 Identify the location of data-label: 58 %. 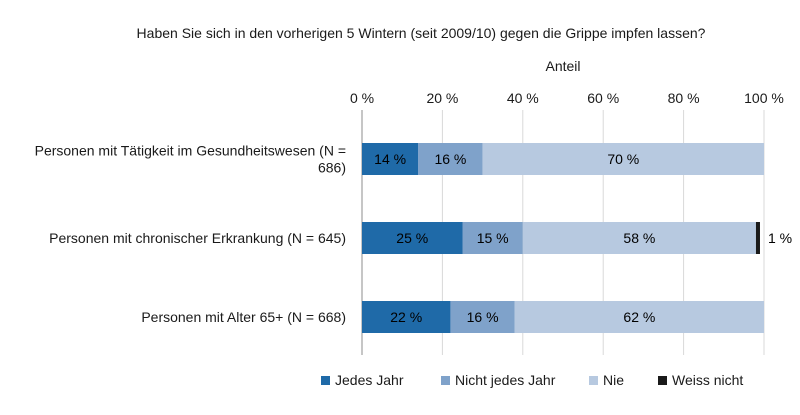
(639, 238).